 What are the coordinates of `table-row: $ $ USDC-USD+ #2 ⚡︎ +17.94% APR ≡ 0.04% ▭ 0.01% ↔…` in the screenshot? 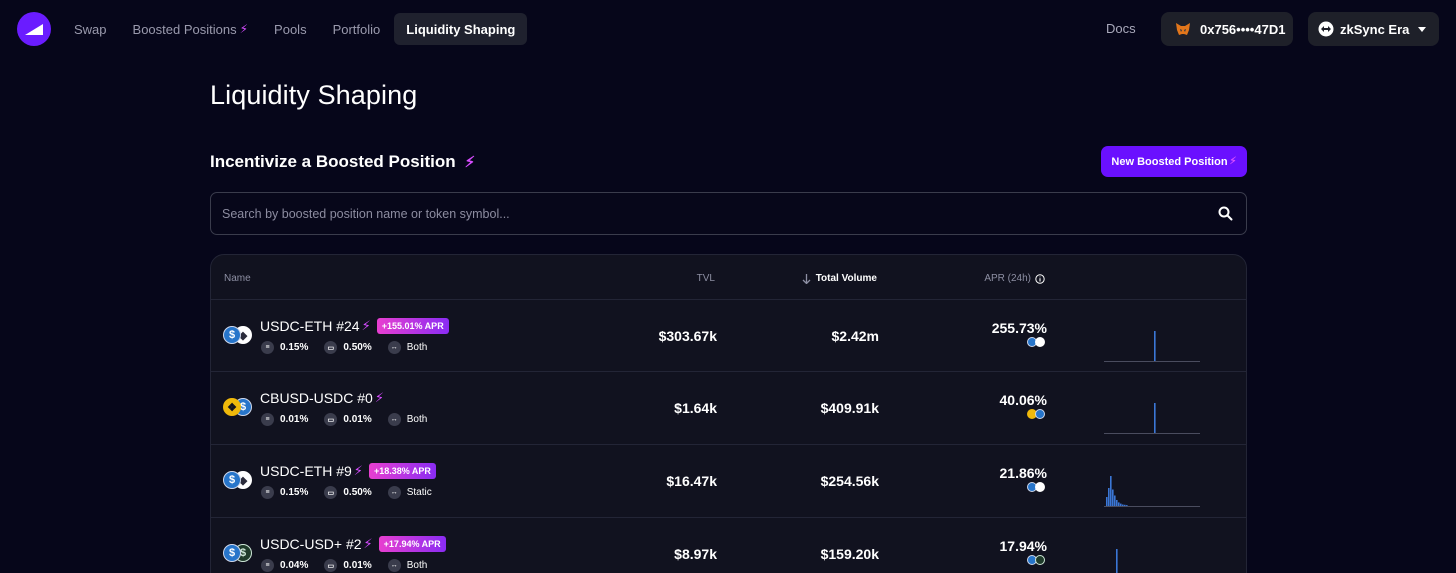 It's located at (728, 545).